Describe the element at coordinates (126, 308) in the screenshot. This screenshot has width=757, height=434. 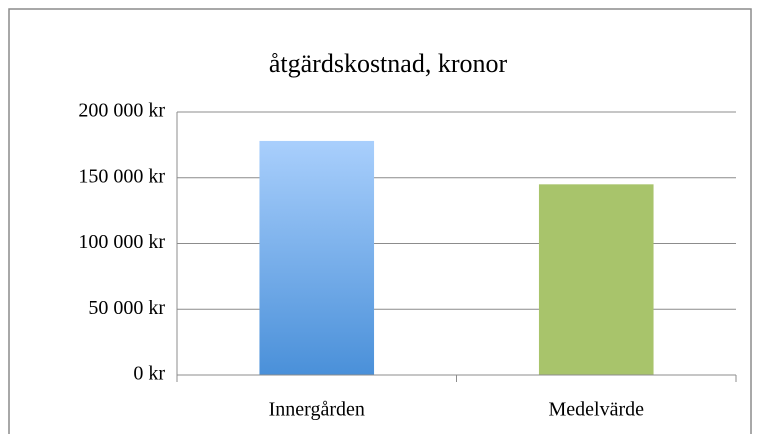
I see `y-tick-label: 50 000 kr` at that location.